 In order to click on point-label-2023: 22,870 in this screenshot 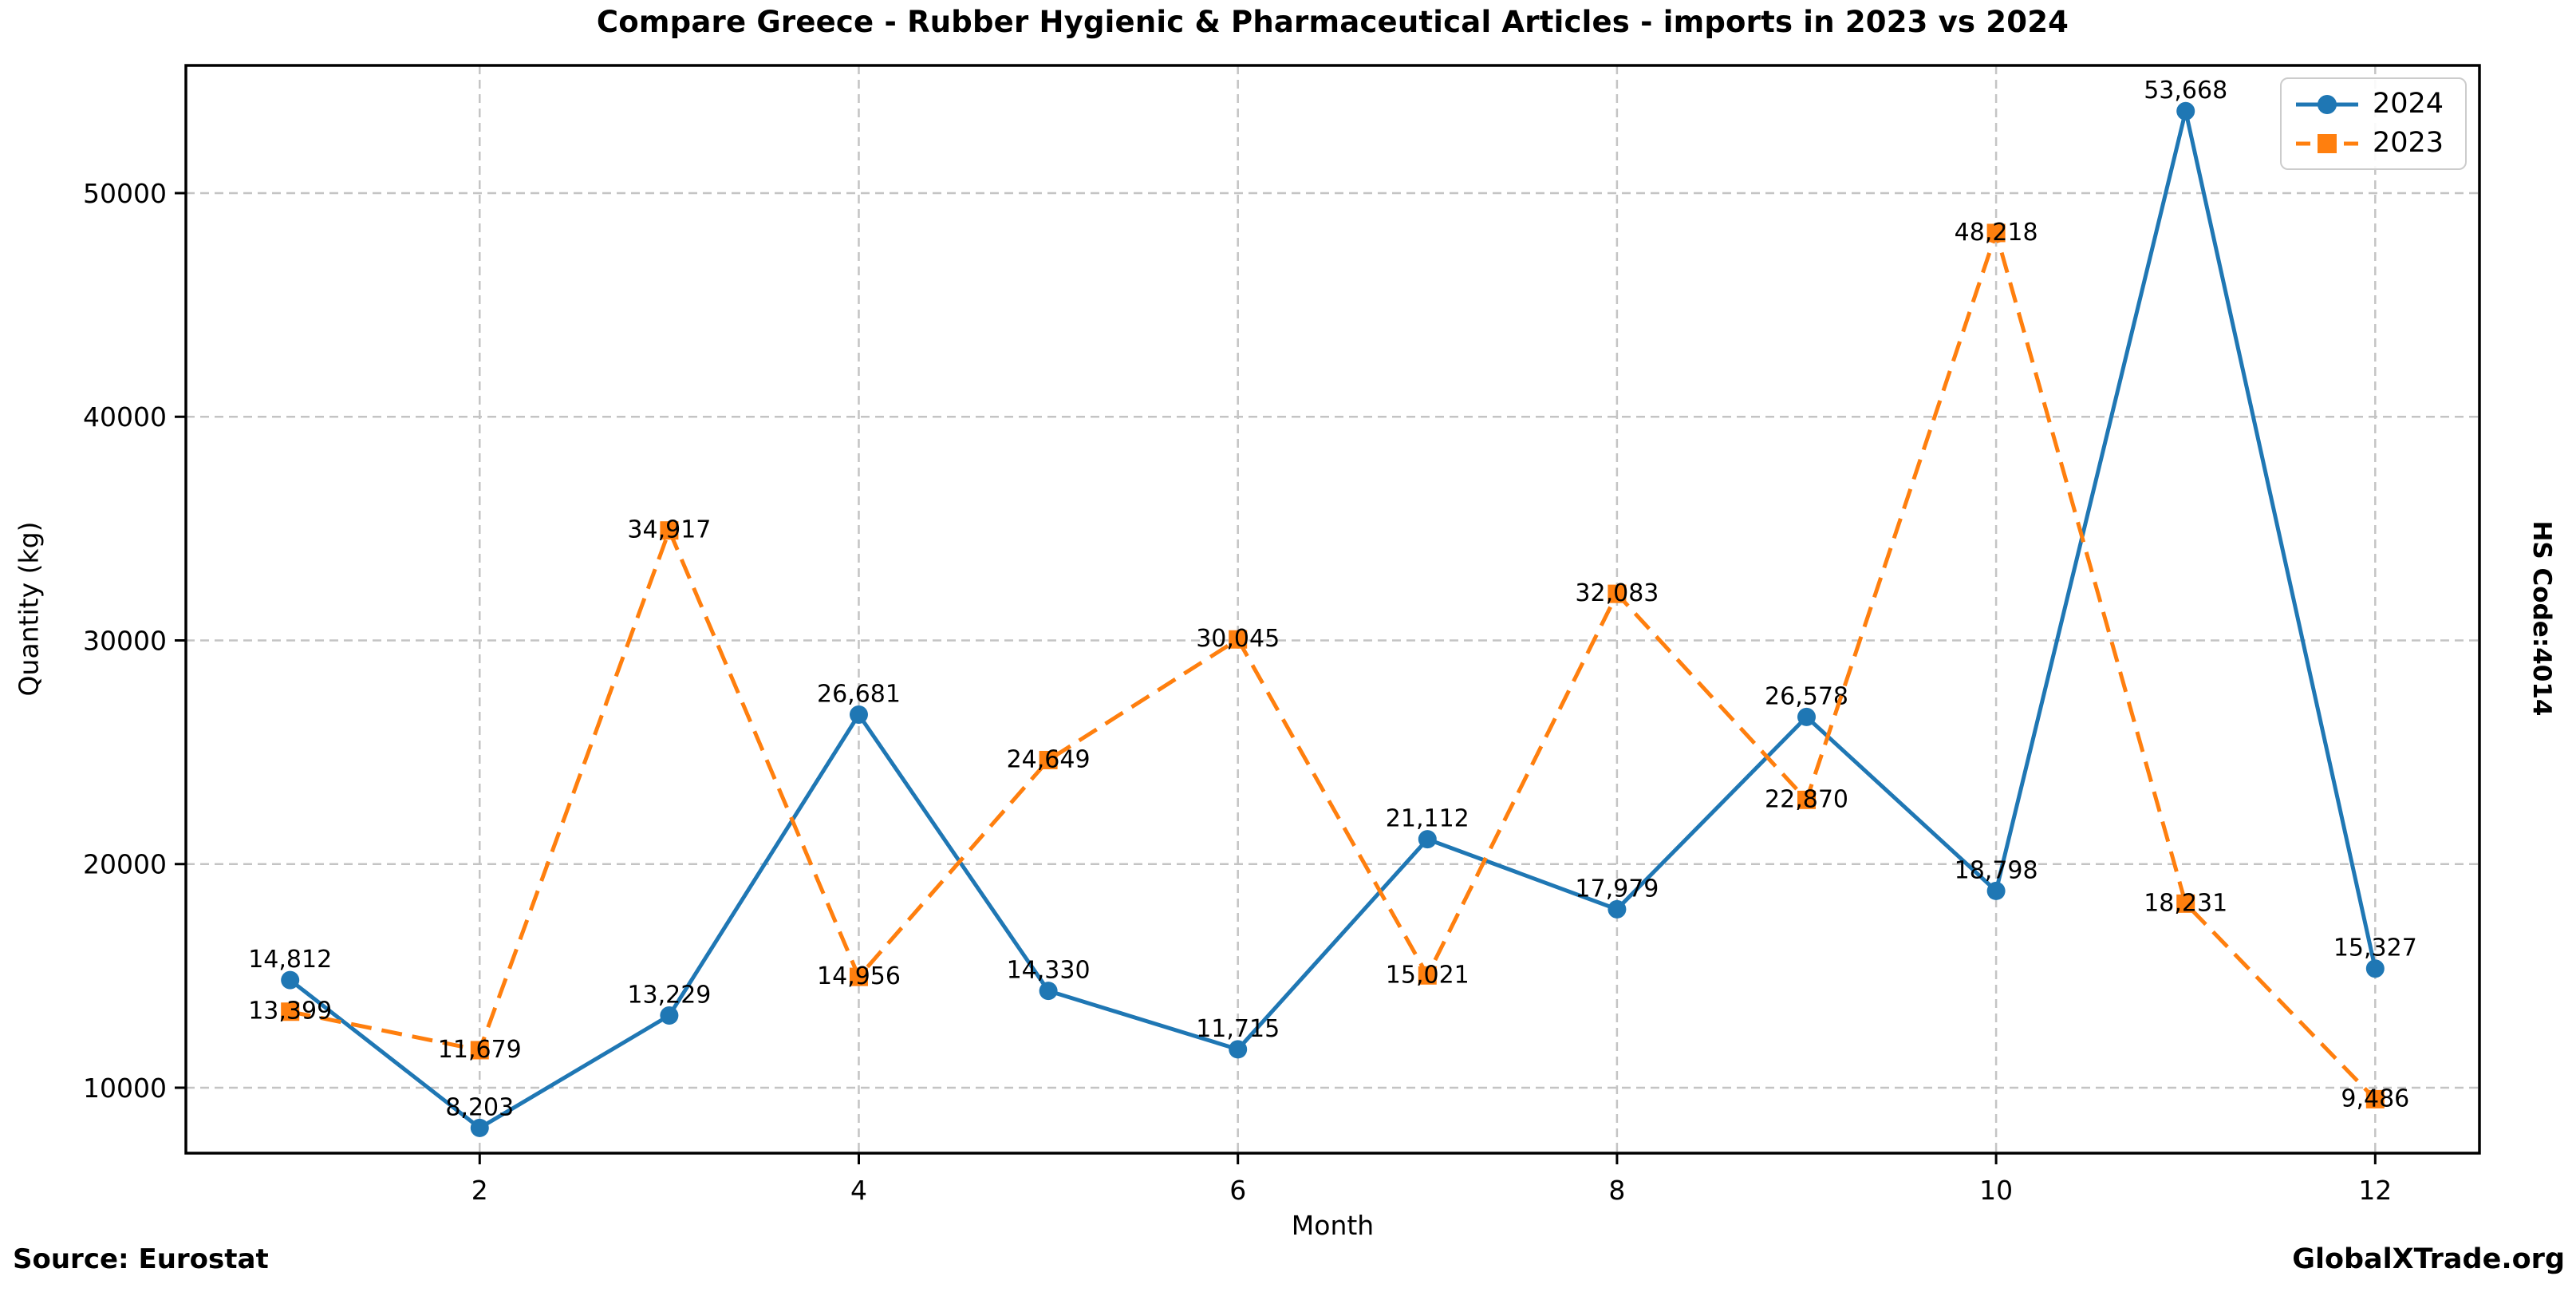, I will do `click(1807, 799)`.